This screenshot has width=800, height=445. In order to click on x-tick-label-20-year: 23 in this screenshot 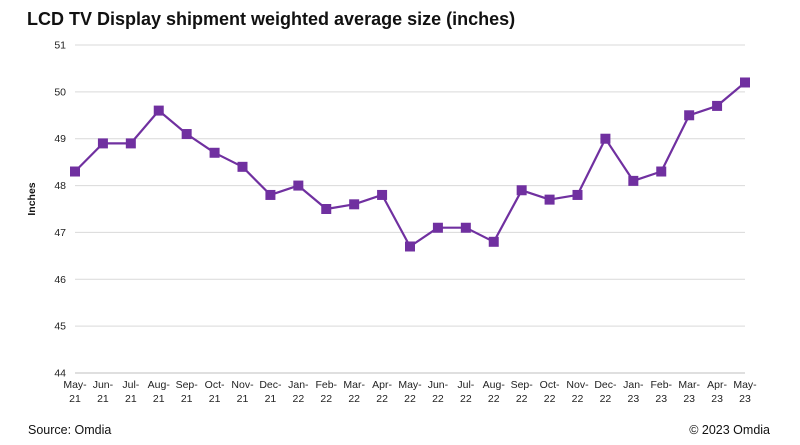, I will do `click(633, 399)`.